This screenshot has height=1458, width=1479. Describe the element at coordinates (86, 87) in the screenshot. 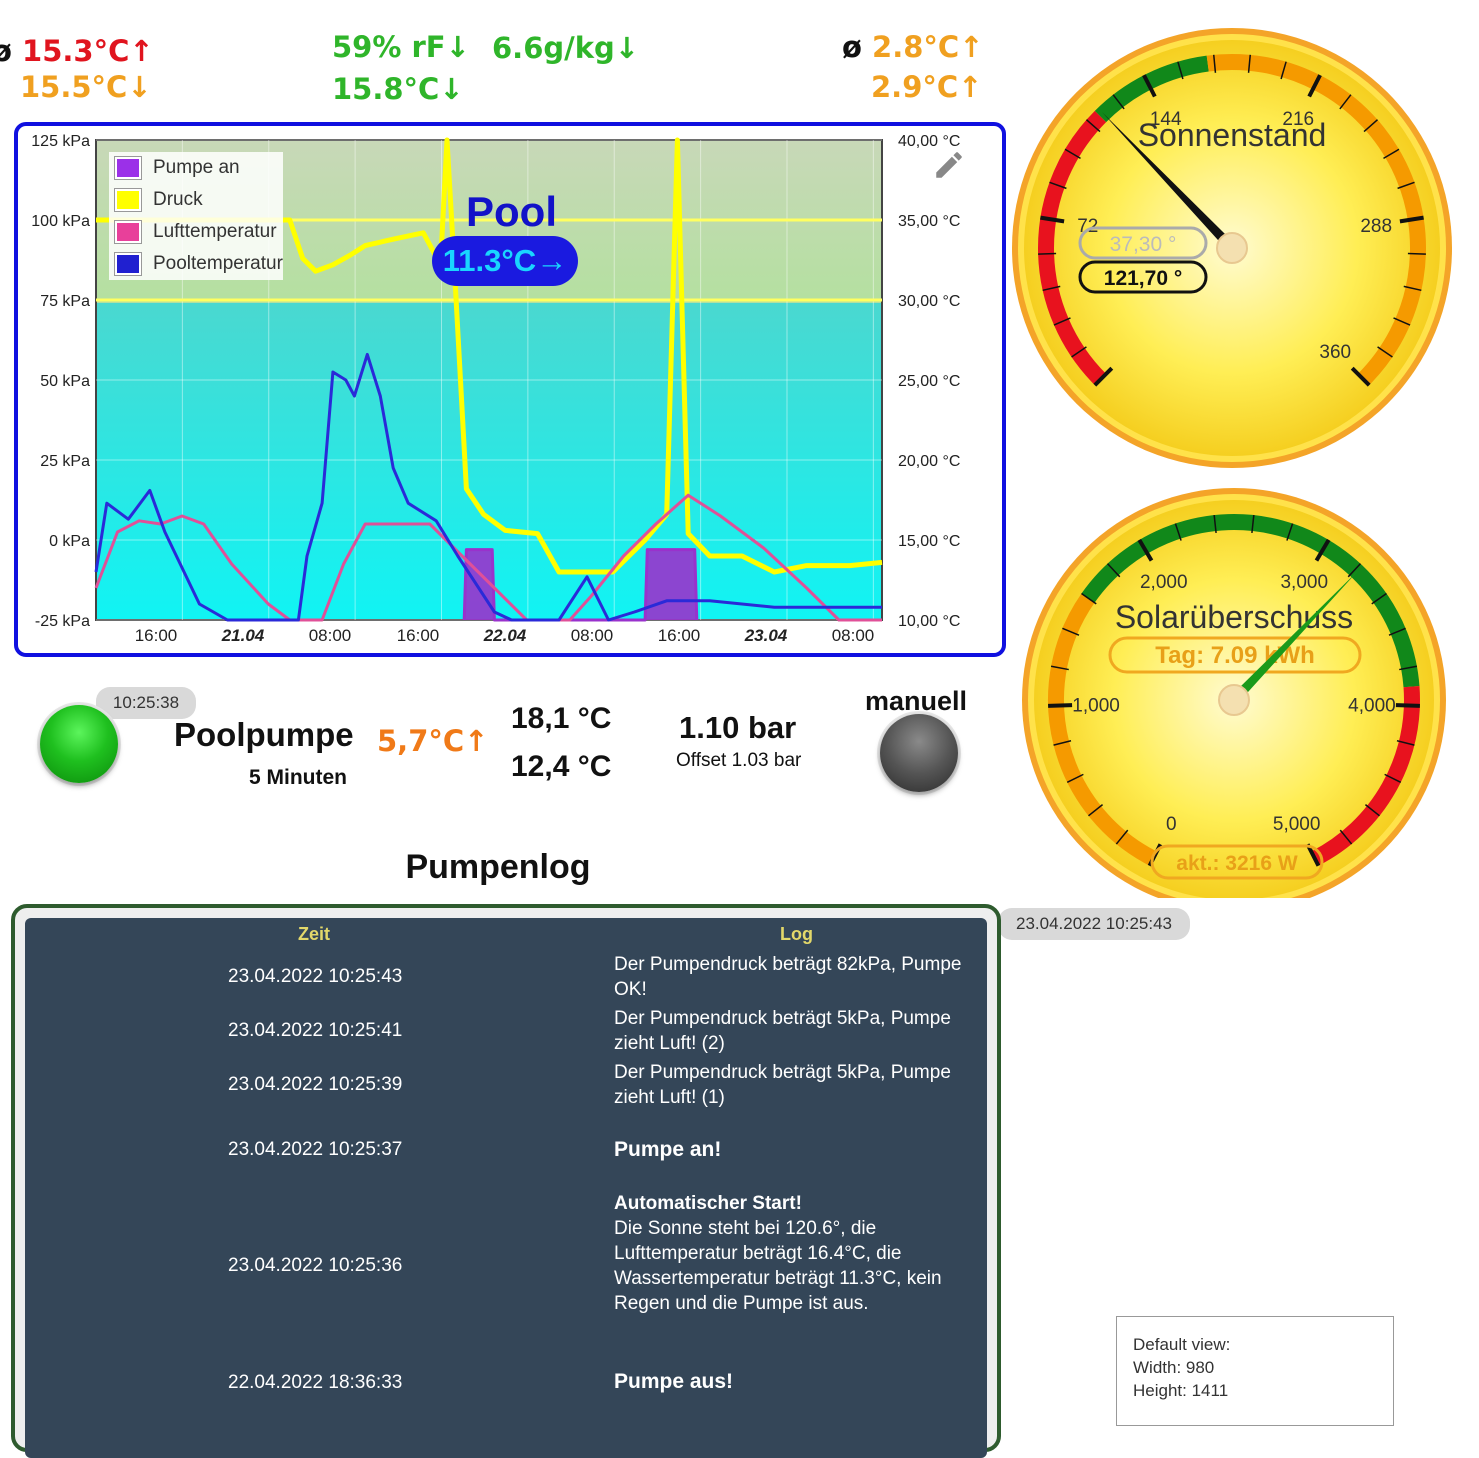

I see `stat-left-bottom: 15.5°C↓` at that location.